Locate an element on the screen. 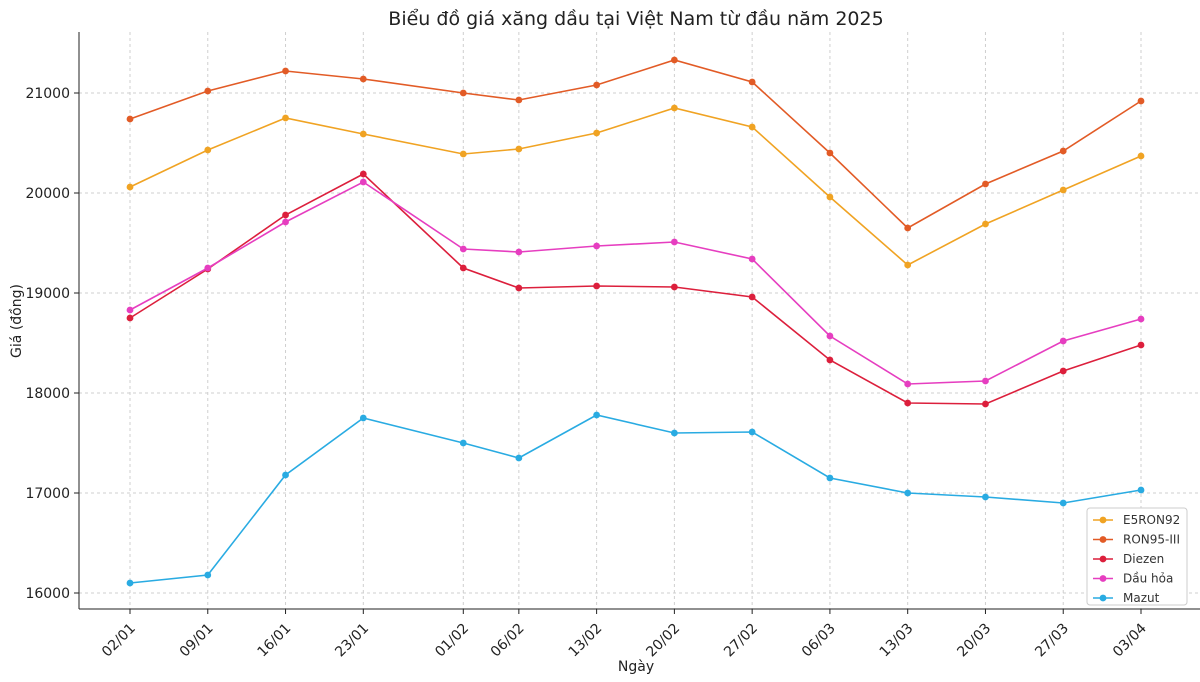 The width and height of the screenshot is (1200, 682). legend-label: Mazut is located at coordinates (1141, 598).